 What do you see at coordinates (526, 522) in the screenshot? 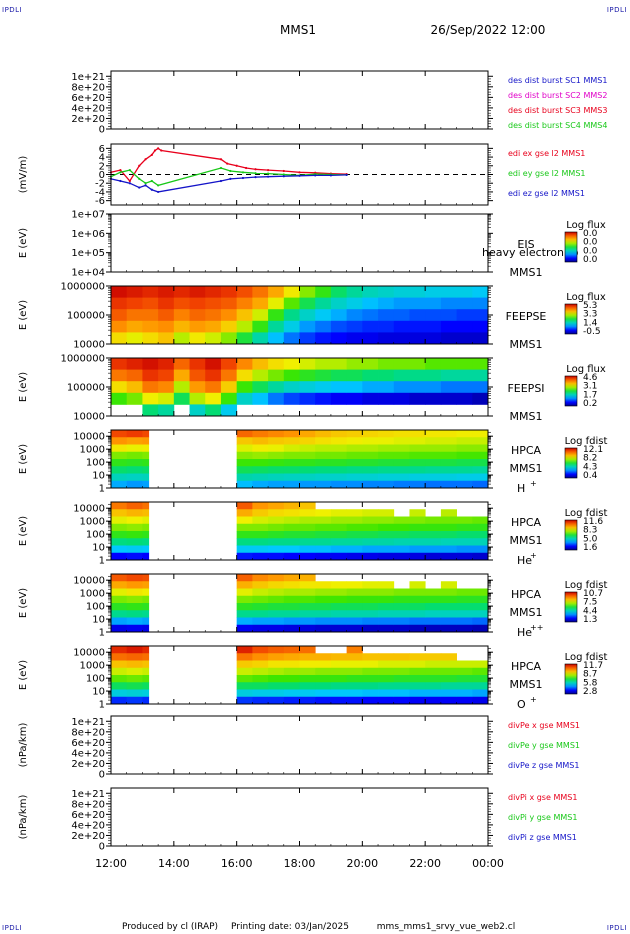
I see `instrument-label: HPCA` at bounding box center [526, 522].